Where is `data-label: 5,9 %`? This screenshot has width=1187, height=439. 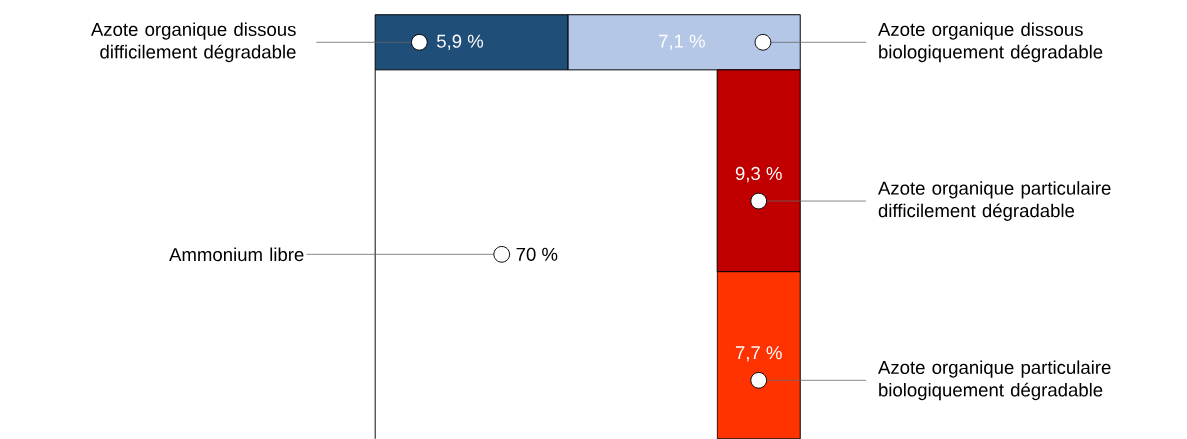
data-label: 5,9 % is located at coordinates (460, 42).